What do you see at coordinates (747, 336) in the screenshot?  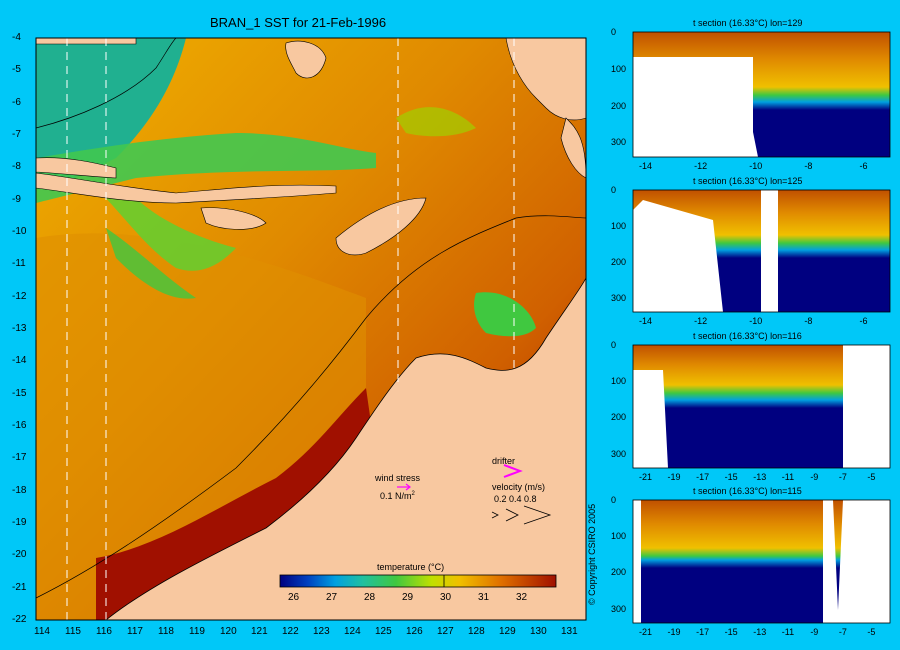 I see `section-title: t section (16.33°C) lon=116` at bounding box center [747, 336].